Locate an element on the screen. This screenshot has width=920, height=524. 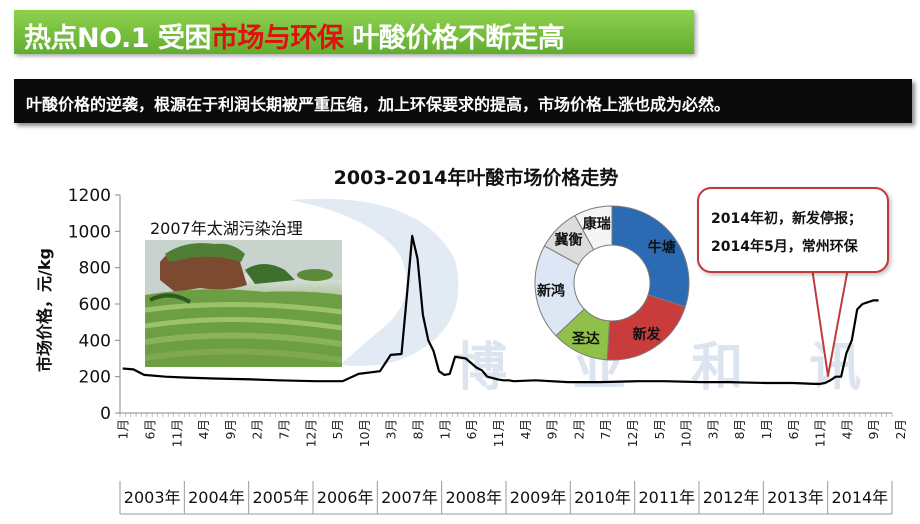
y-tick-label: 800 is located at coordinates (95, 269).